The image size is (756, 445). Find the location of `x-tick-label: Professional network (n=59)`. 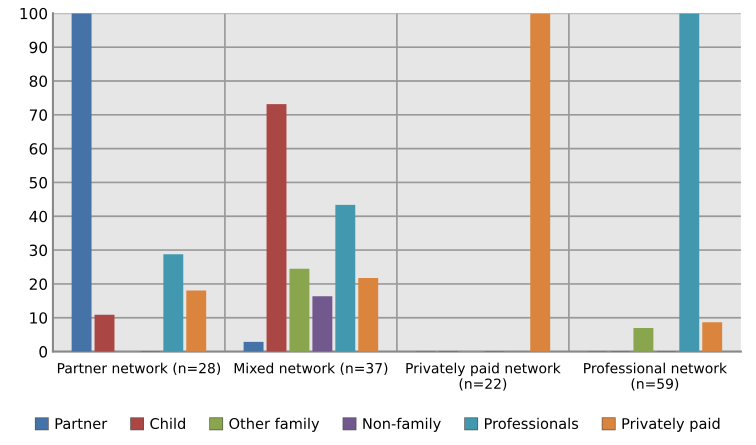

x-tick-label: Professional network (n=59) is located at coordinates (655, 376).